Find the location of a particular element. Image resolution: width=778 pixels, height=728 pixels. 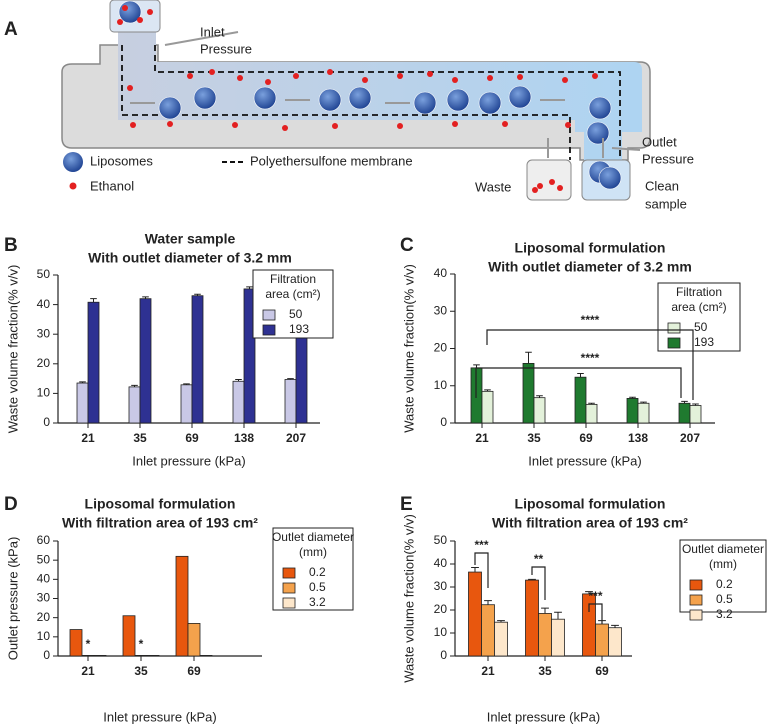

label: sample is located at coordinates (666, 203).